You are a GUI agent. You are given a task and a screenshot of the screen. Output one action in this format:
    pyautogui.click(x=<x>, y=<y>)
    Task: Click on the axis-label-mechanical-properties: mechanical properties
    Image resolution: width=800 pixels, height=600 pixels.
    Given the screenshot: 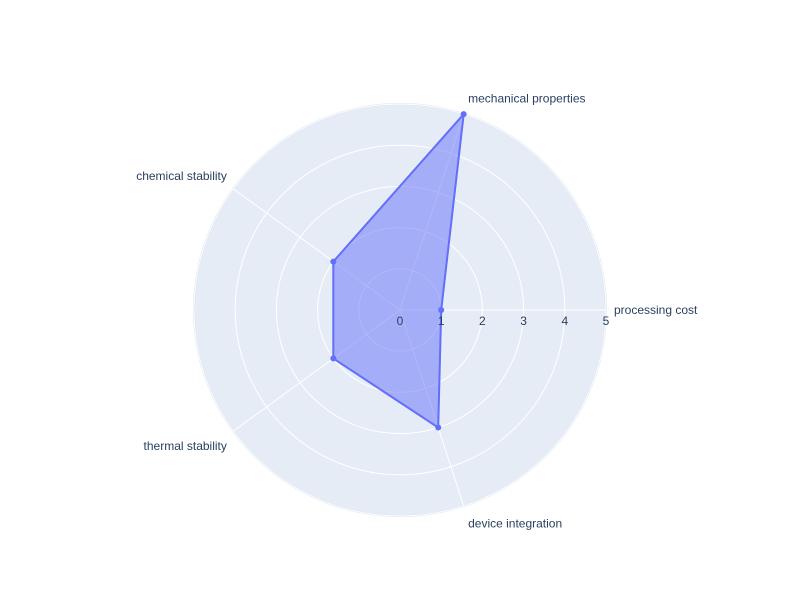 What is the action you would take?
    pyautogui.click(x=526, y=99)
    